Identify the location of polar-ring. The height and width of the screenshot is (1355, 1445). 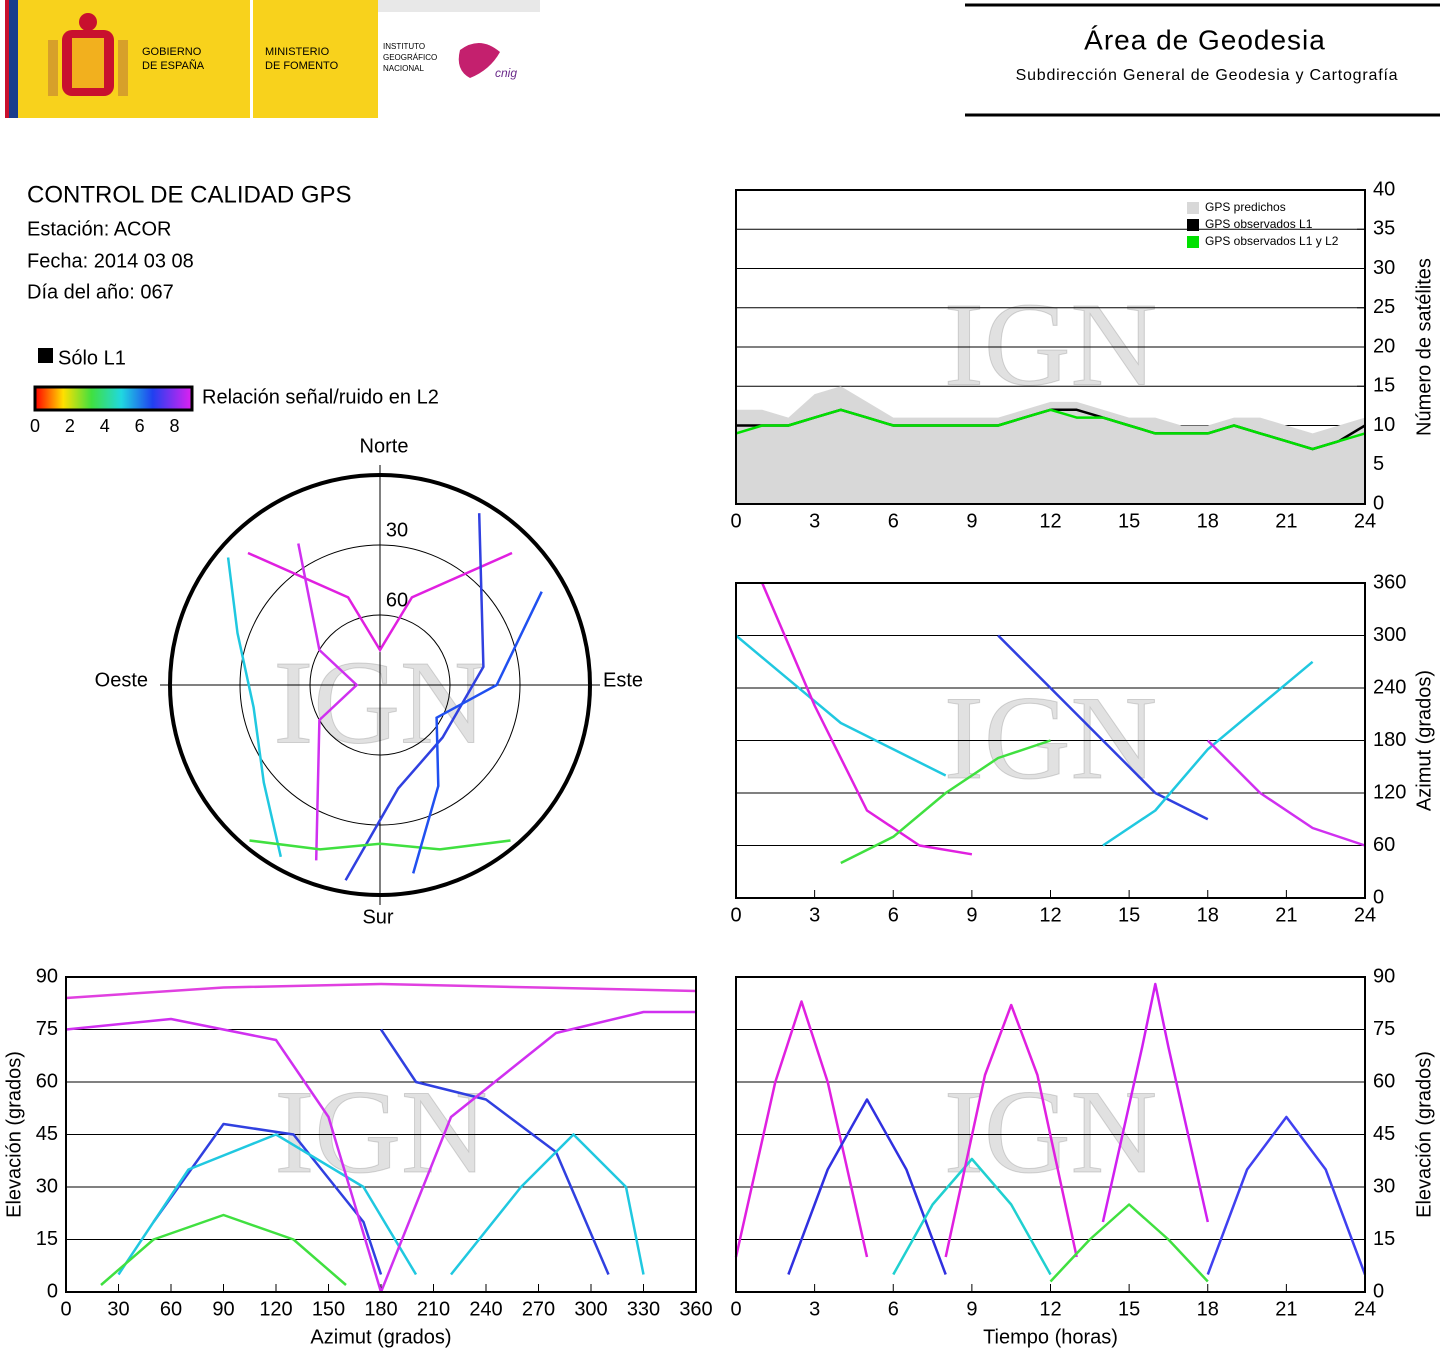
(380, 685).